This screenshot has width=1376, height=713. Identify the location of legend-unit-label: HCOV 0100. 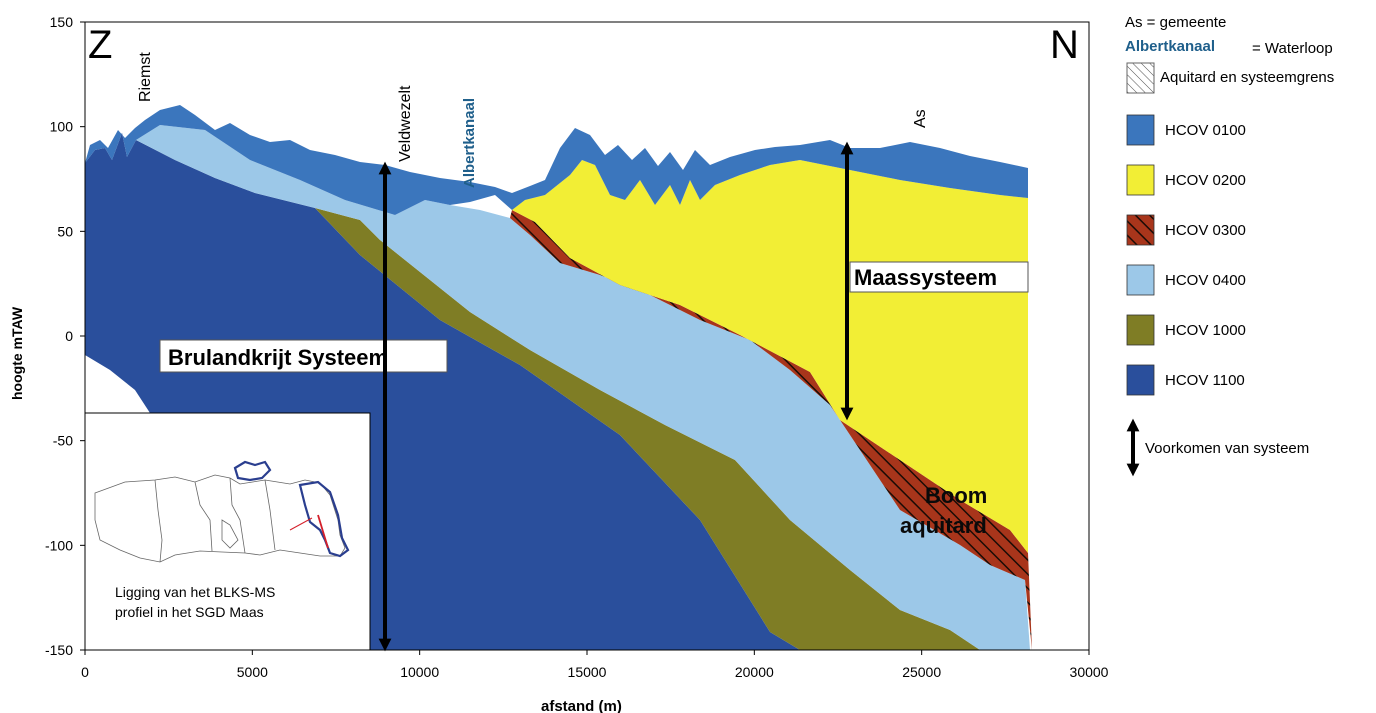
(1205, 130).